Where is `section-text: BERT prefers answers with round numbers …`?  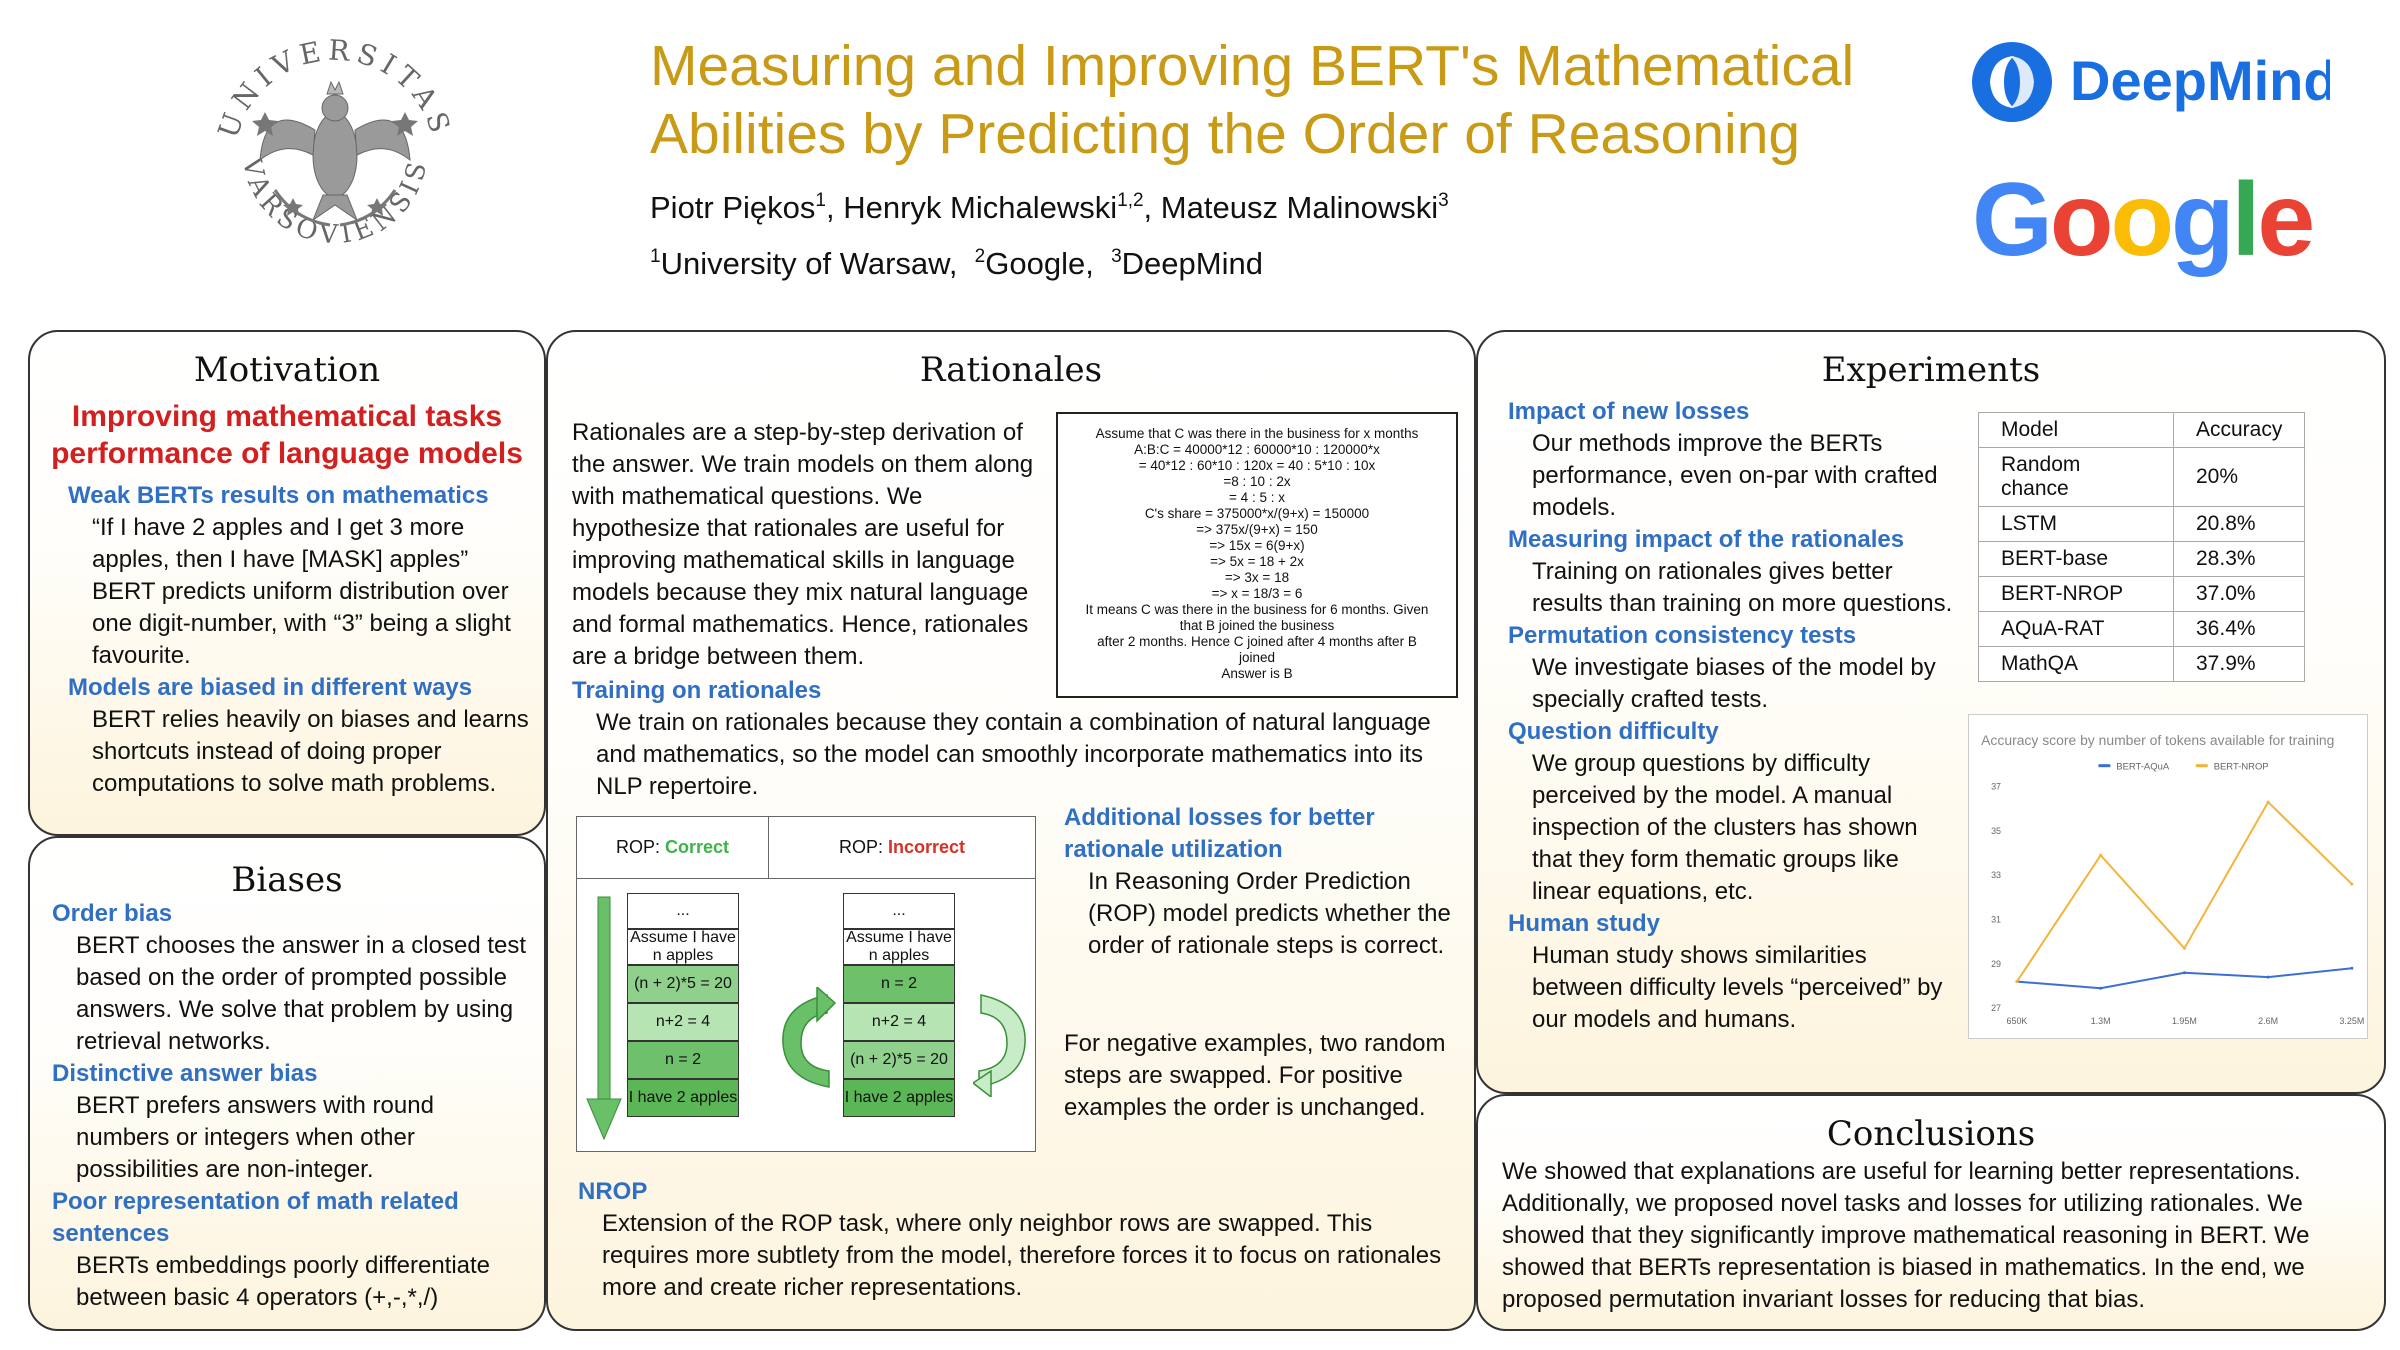
section-text: BERT prefers answers with round numbers … is located at coordinates (255, 1137).